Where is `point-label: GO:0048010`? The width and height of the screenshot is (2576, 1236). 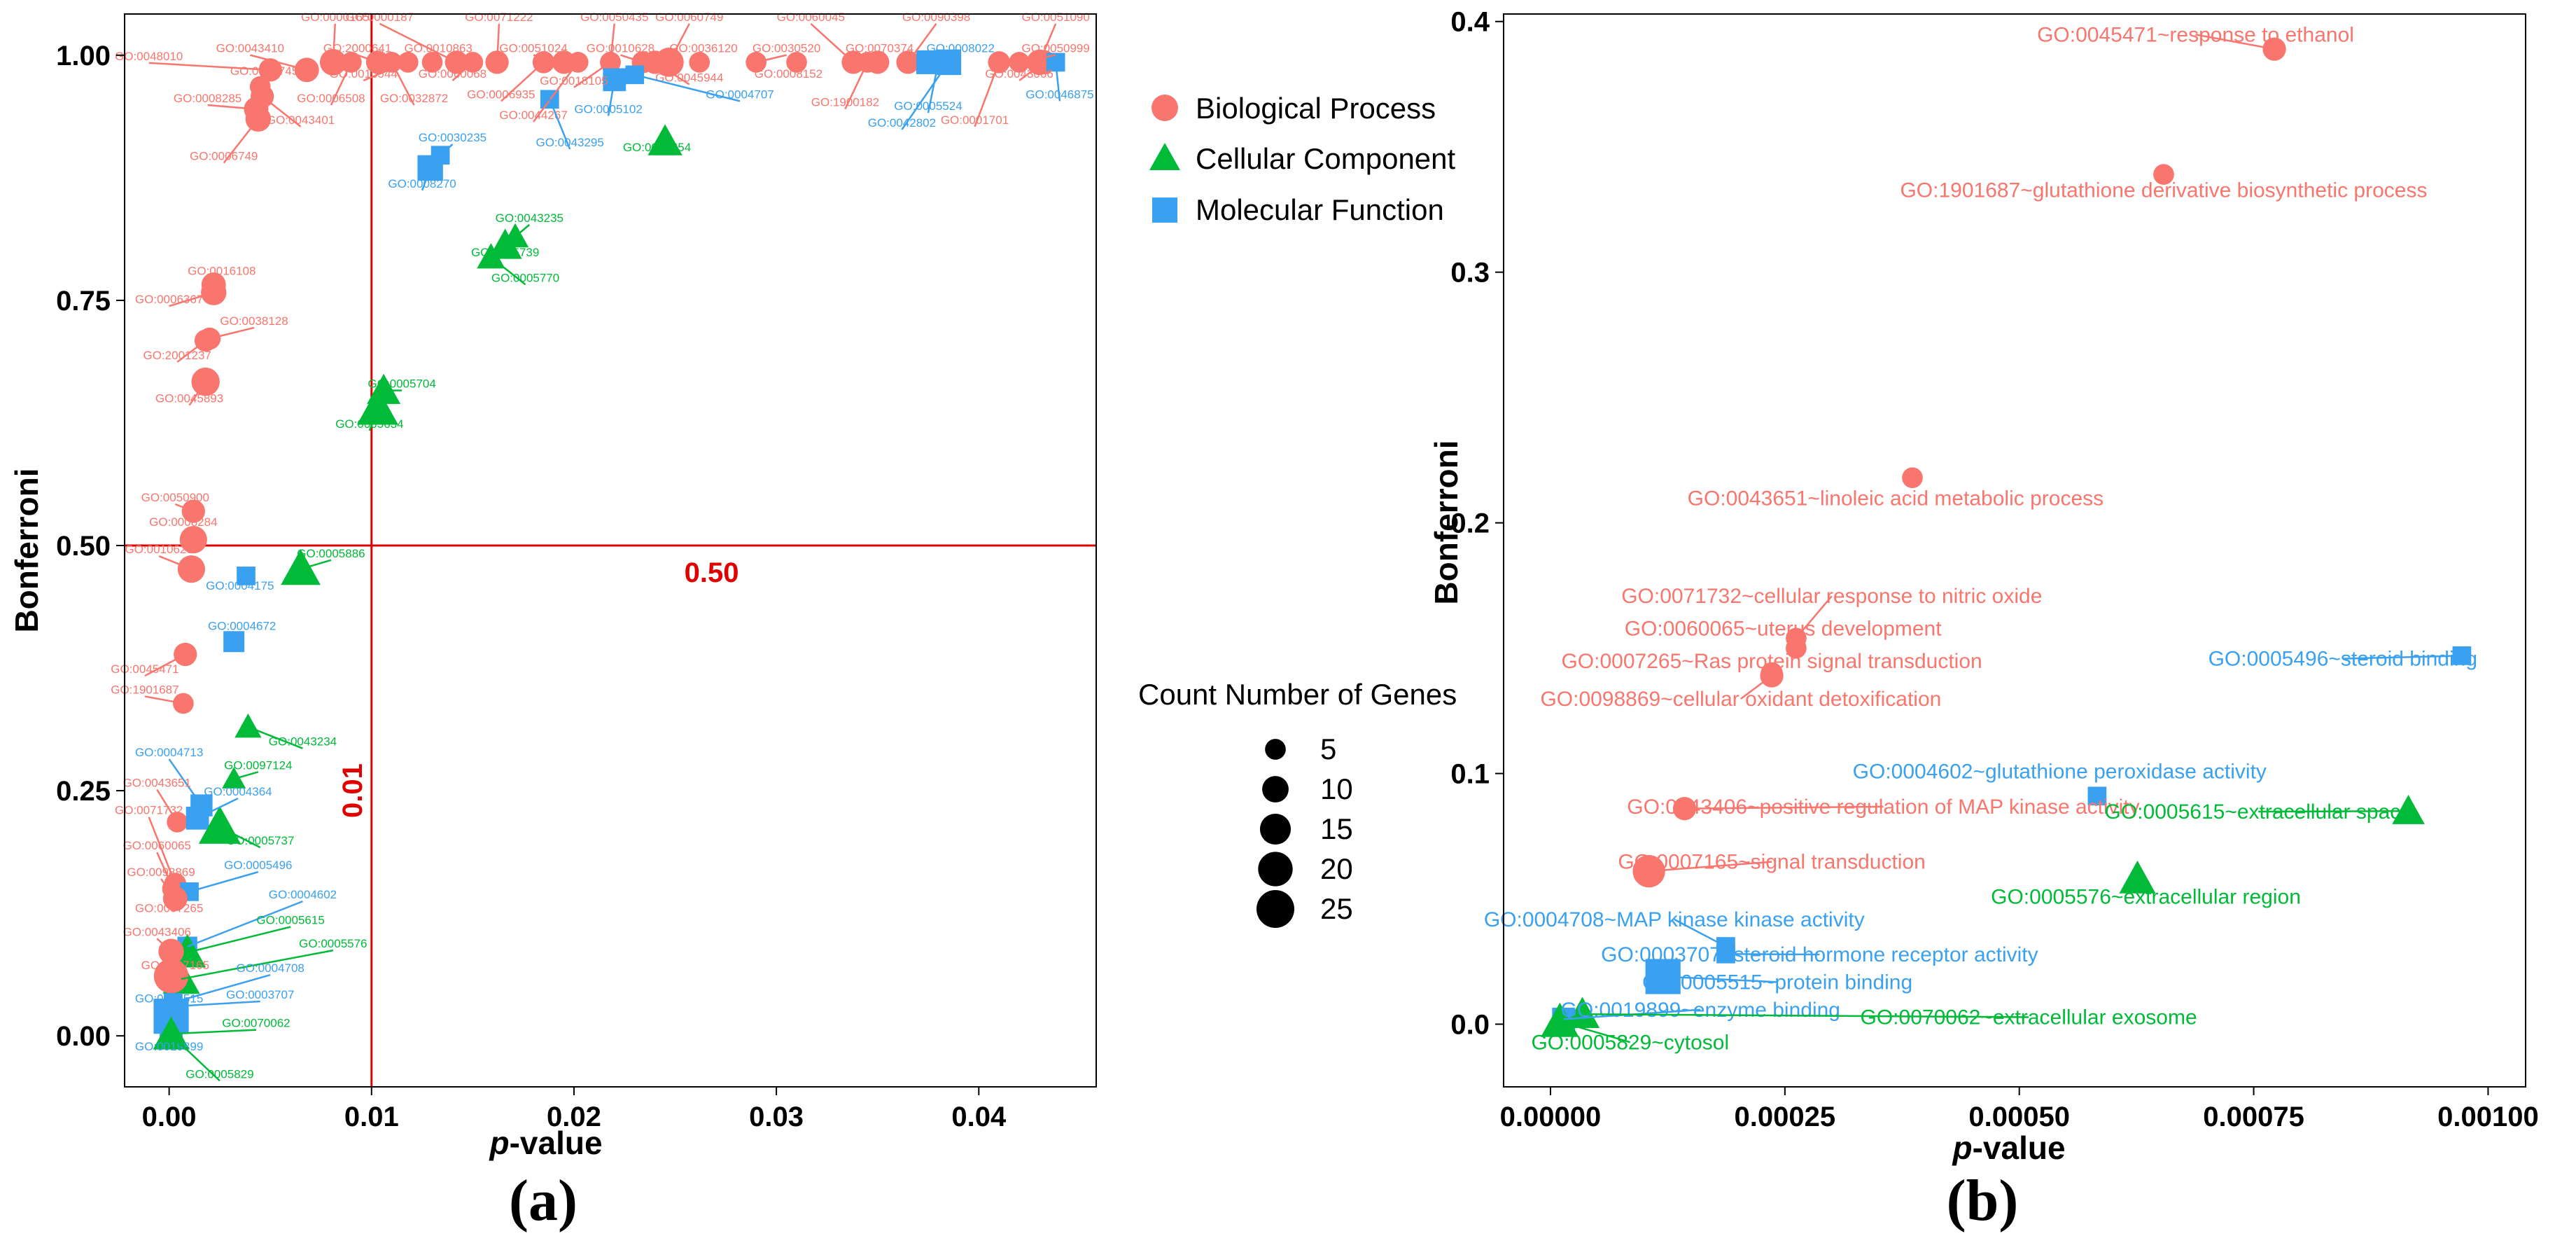
point-label: GO:0048010 is located at coordinates (149, 56).